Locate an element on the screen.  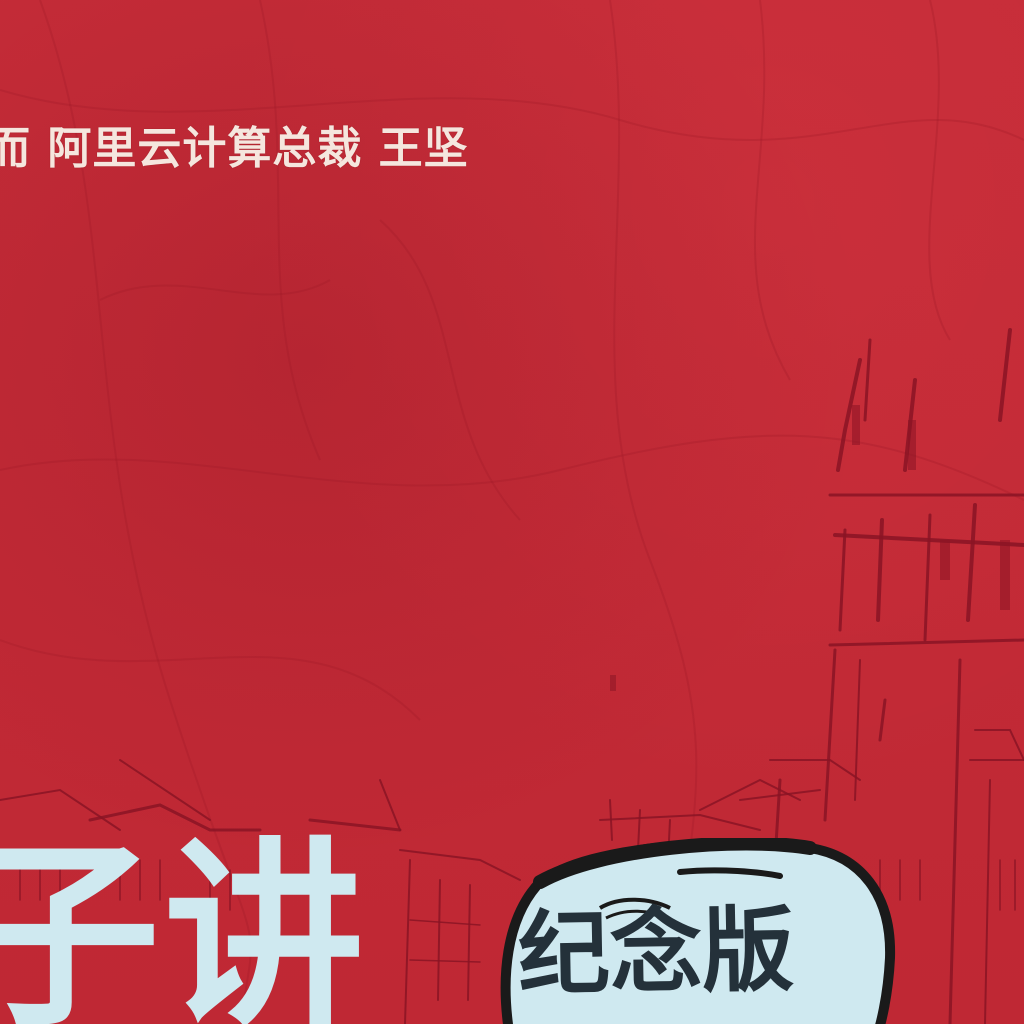
badge-shape is located at coordinates (698, 931).